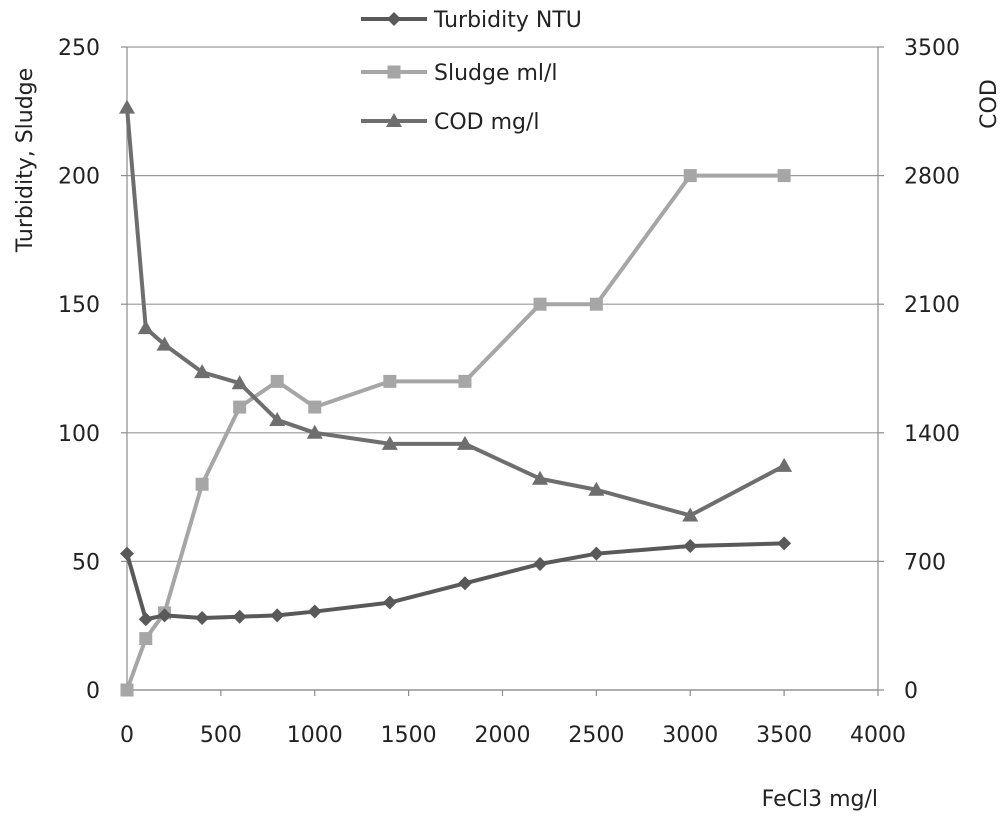 Image resolution: width=1001 pixels, height=816 pixels. Describe the element at coordinates (989, 104) in the screenshot. I see `y-axis-right-title: COD` at that location.